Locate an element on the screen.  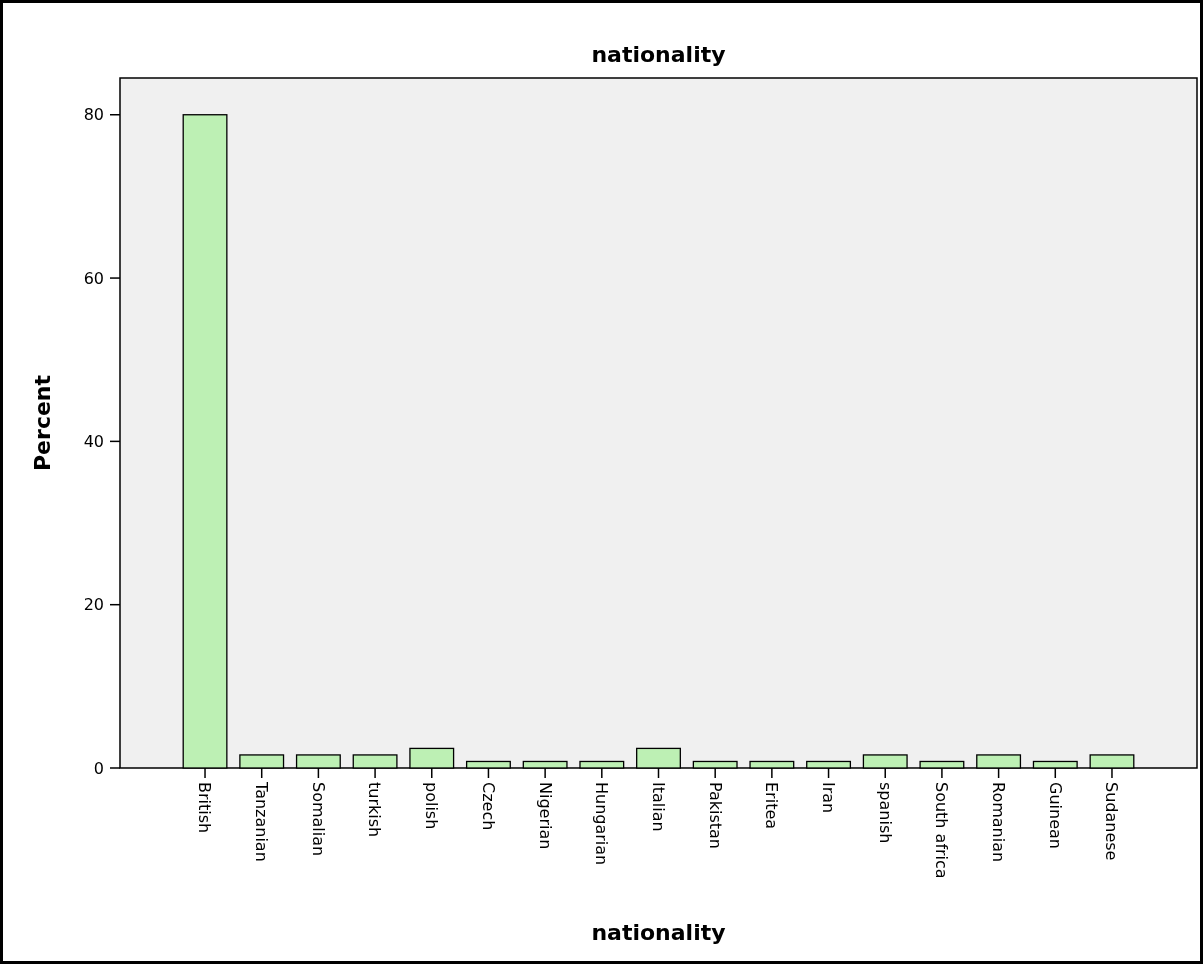
x-tick-label: spanish is located at coordinates (885, 813).